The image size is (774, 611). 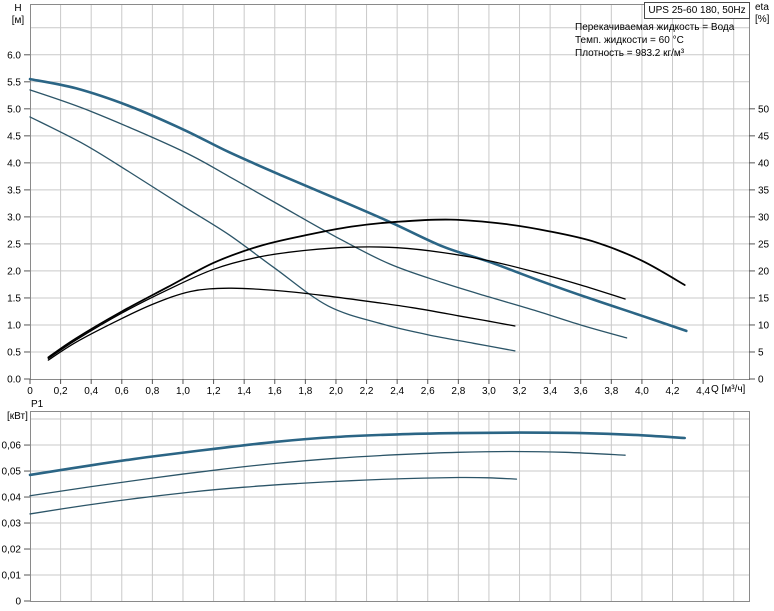 I want to click on x-tick-label: 1,6, so click(x=275, y=391).